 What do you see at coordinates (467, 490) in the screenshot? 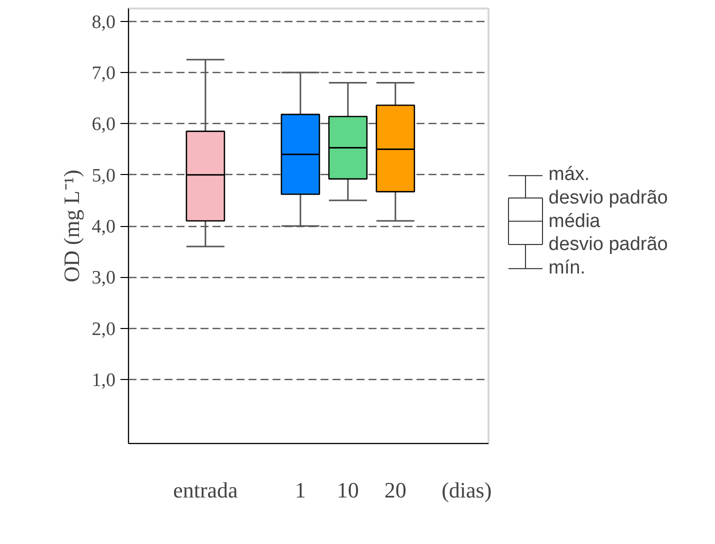
I see `x-axis-title: (dias)` at bounding box center [467, 490].